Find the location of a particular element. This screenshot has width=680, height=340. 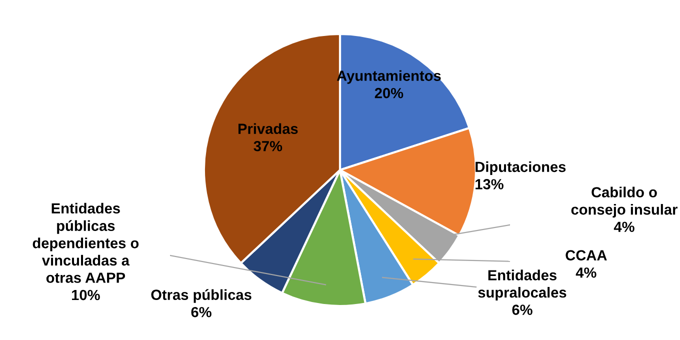

slice-label: Otras públicas is located at coordinates (201, 296).